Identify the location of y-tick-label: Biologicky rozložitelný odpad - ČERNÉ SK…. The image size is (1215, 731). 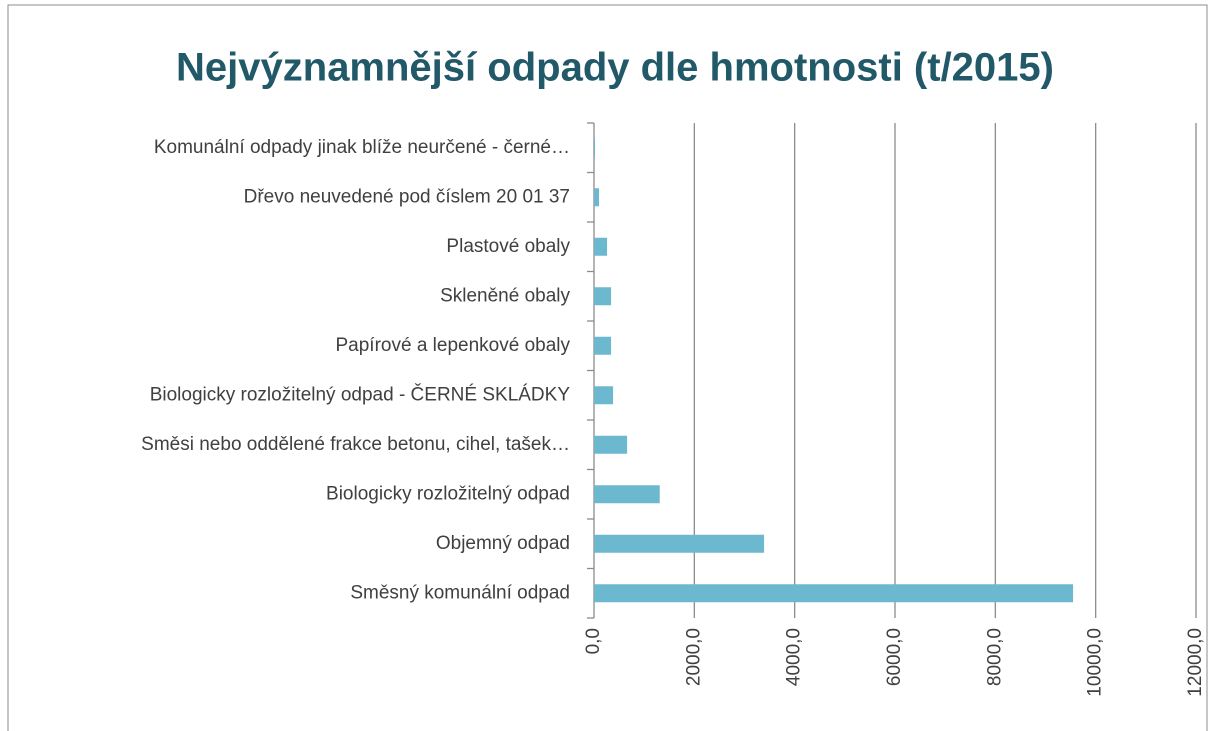
(360, 394).